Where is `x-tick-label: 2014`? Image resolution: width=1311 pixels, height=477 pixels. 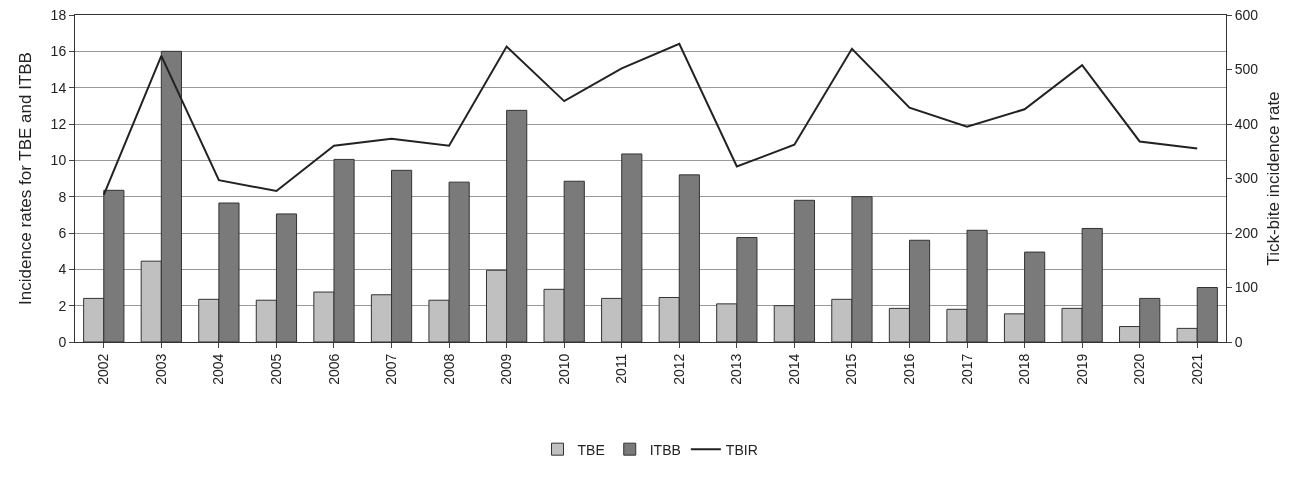 x-tick-label: 2014 is located at coordinates (793, 369).